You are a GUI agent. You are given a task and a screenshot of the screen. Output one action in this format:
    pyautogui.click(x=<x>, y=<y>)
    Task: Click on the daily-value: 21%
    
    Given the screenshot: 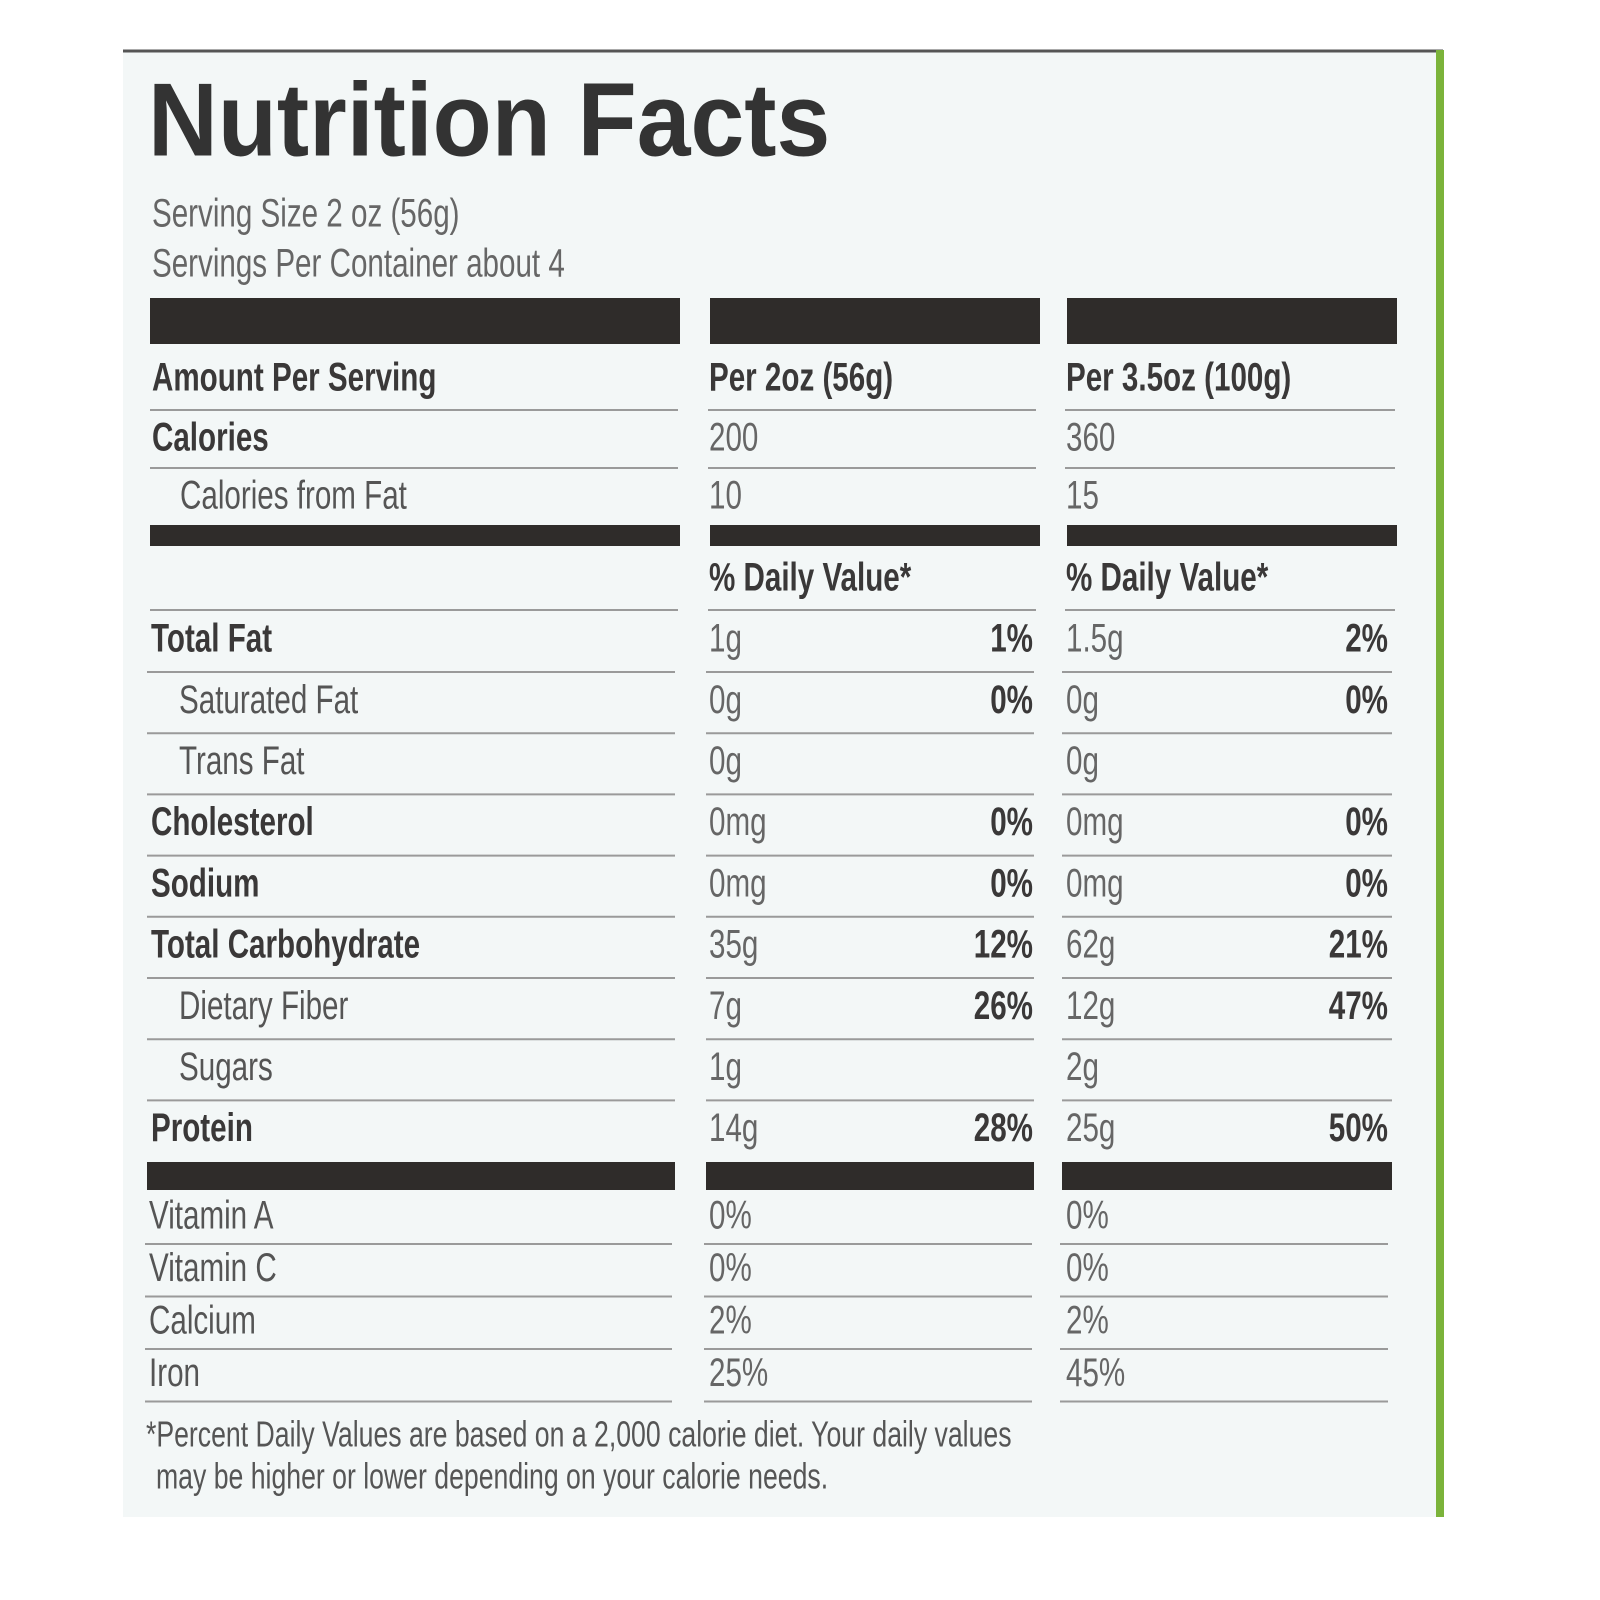 What is the action you would take?
    pyautogui.click(x=1358, y=944)
    